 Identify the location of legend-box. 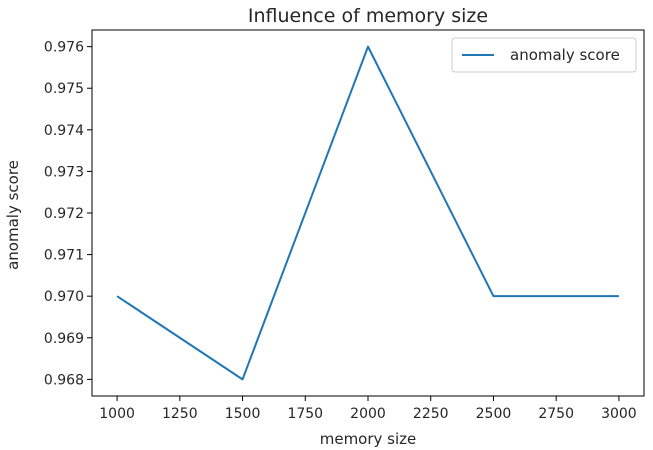
(544, 55).